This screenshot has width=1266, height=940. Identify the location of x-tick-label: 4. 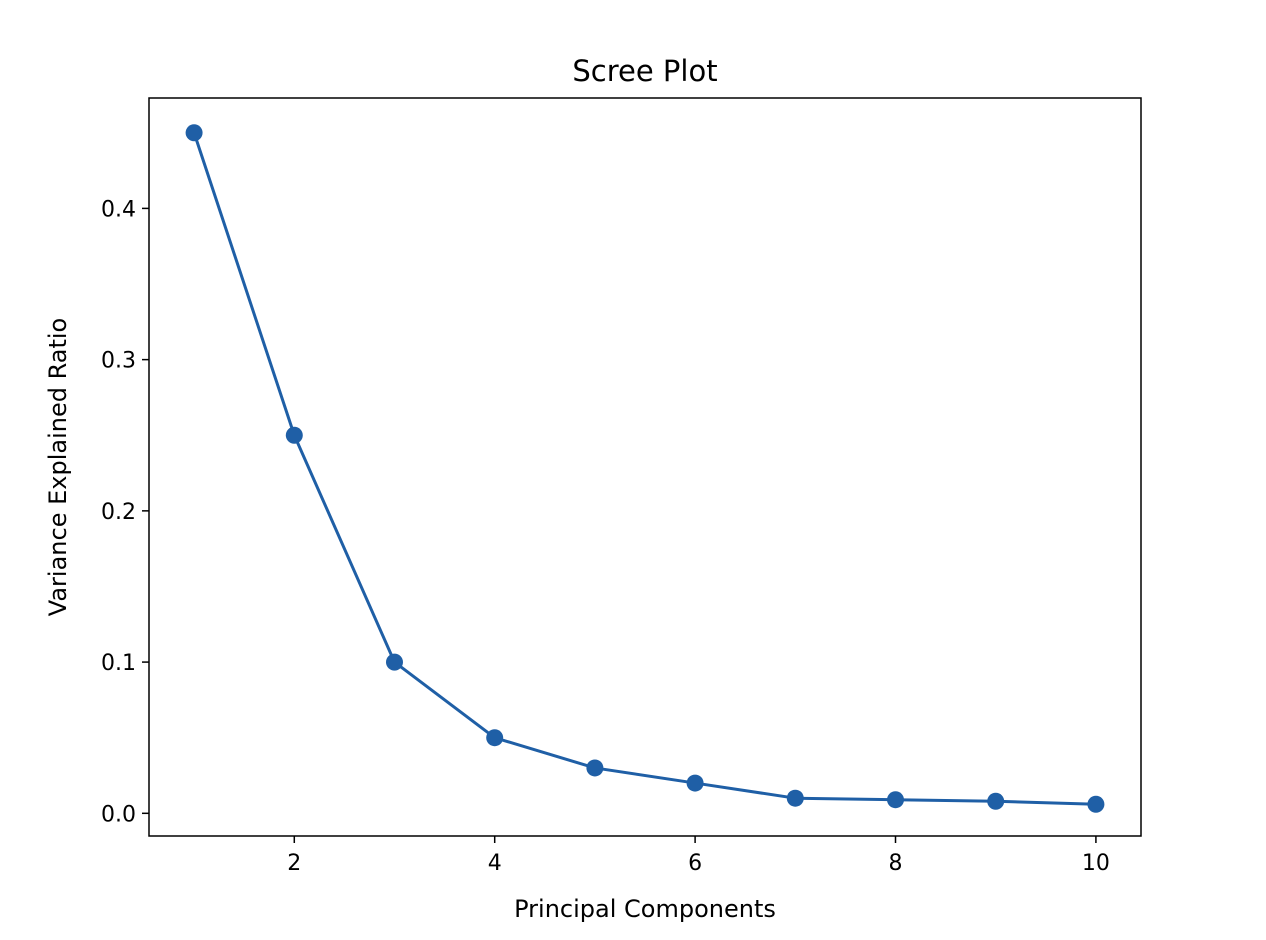
(495, 863).